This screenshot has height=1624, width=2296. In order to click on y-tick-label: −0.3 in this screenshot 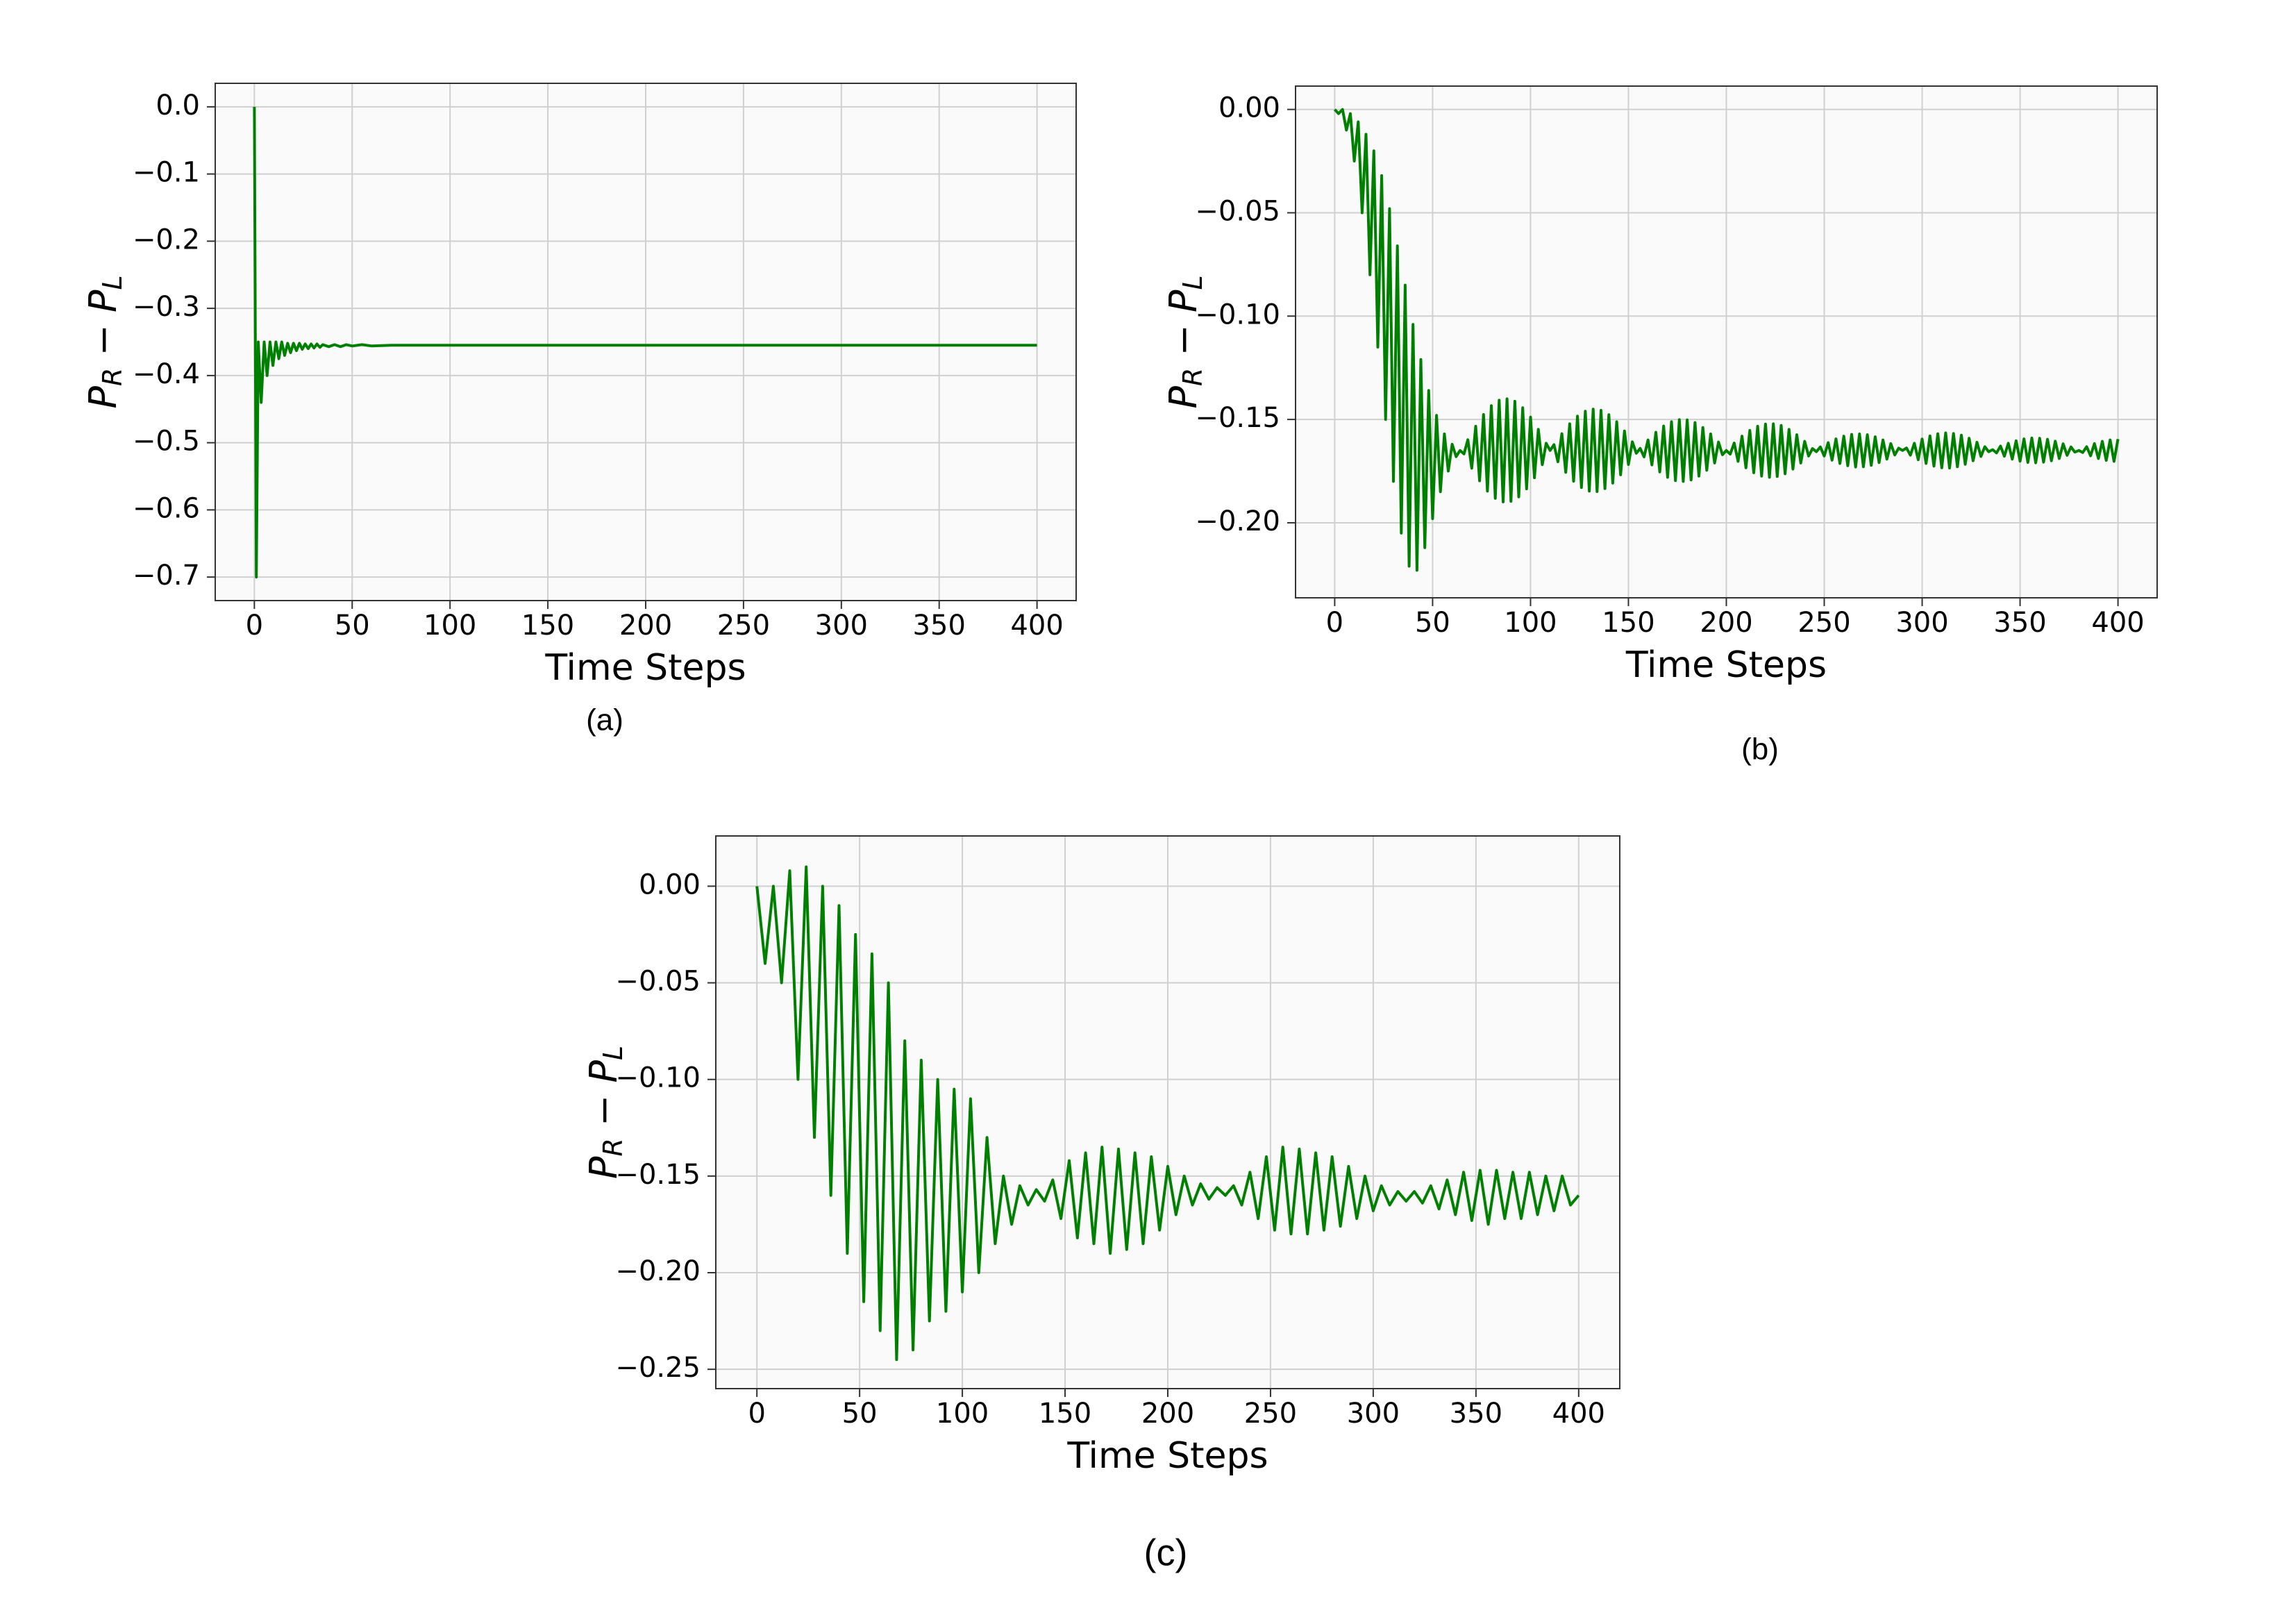, I will do `click(166, 307)`.